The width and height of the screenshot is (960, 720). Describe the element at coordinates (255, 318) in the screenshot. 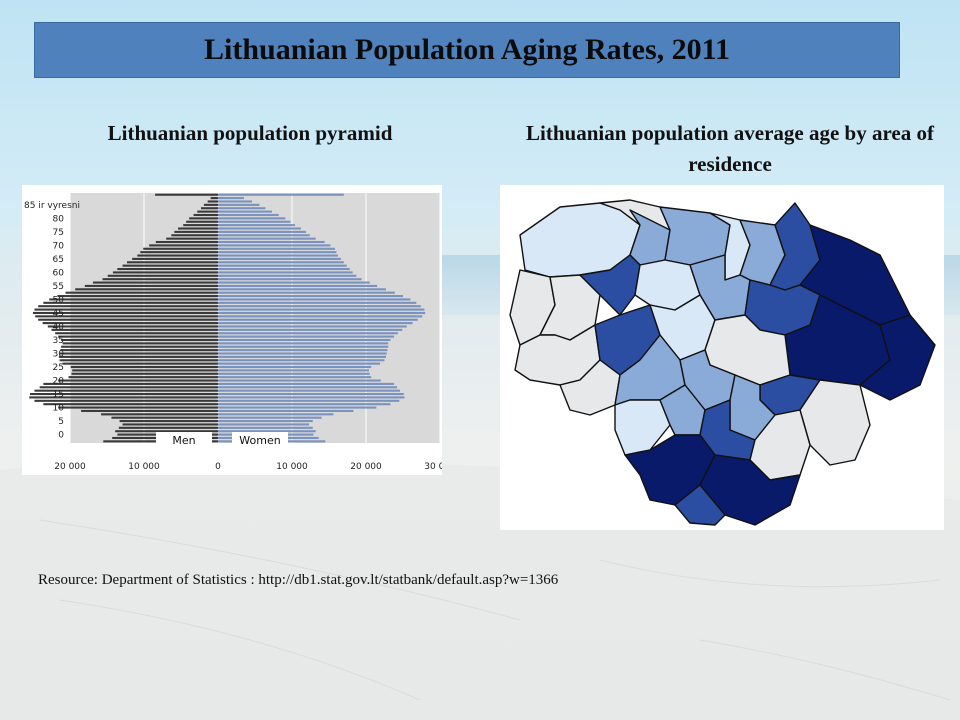

I see `plot-area` at that location.